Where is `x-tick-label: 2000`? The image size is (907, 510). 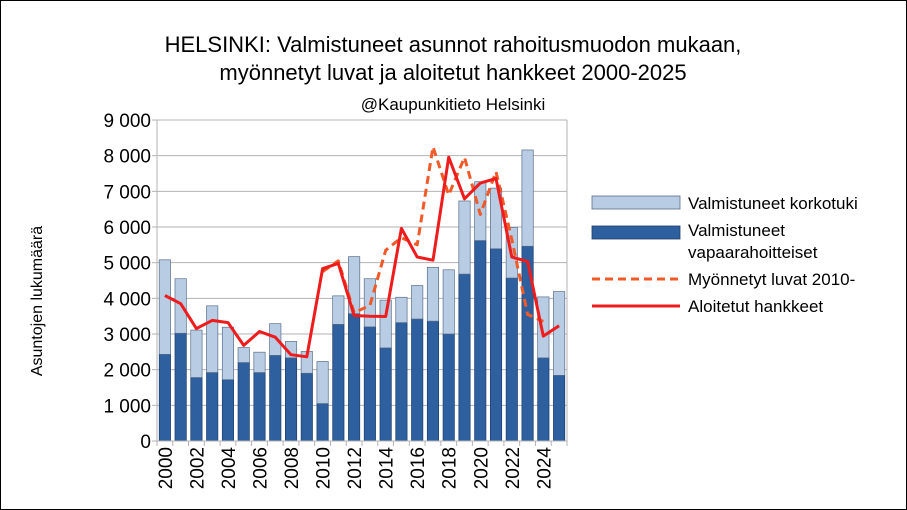 x-tick-label: 2000 is located at coordinates (166, 468).